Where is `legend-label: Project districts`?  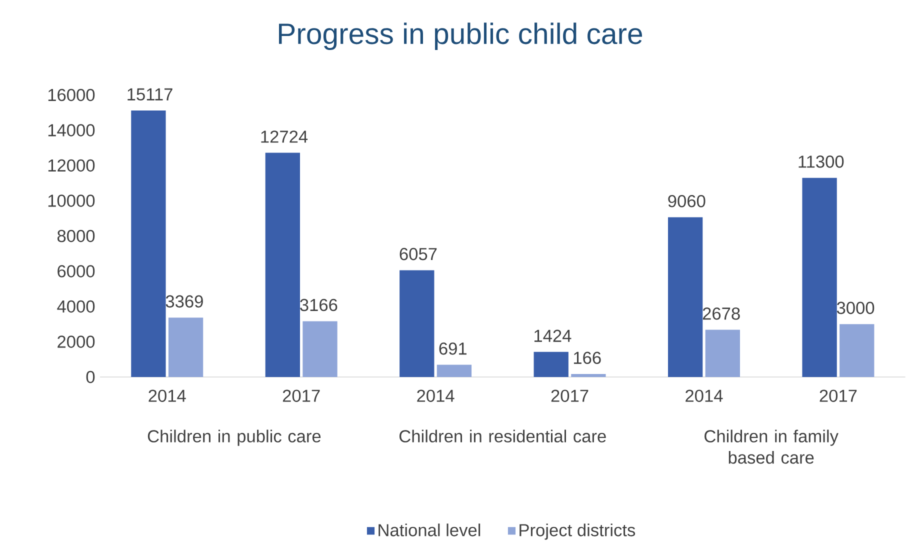
legend-label: Project districts is located at coordinates (578, 532).